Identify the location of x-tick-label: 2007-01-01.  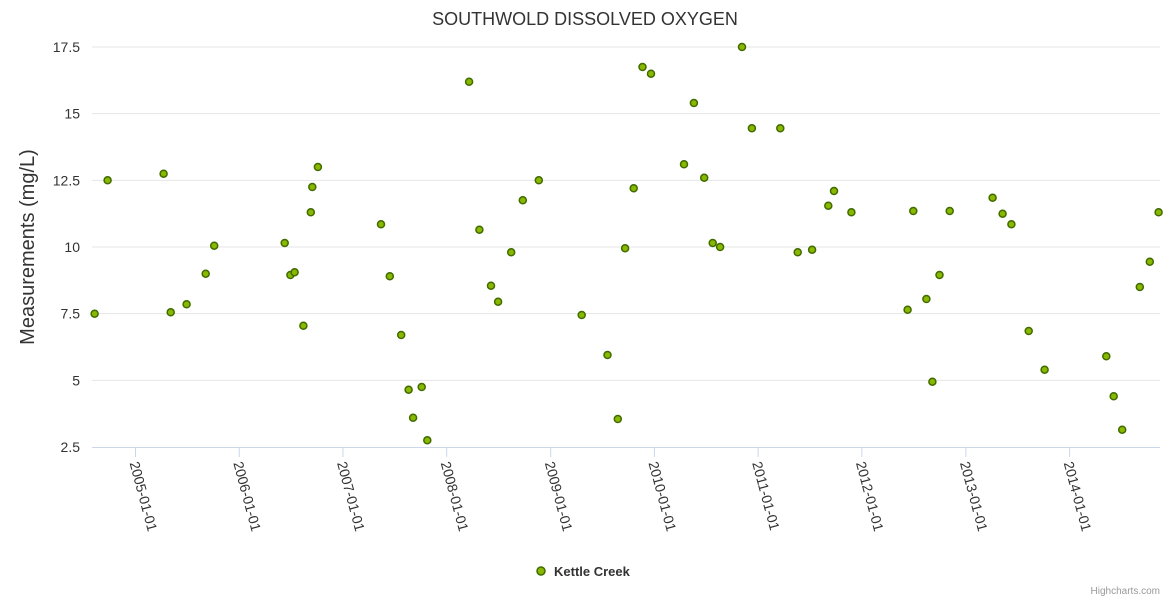
(351, 497).